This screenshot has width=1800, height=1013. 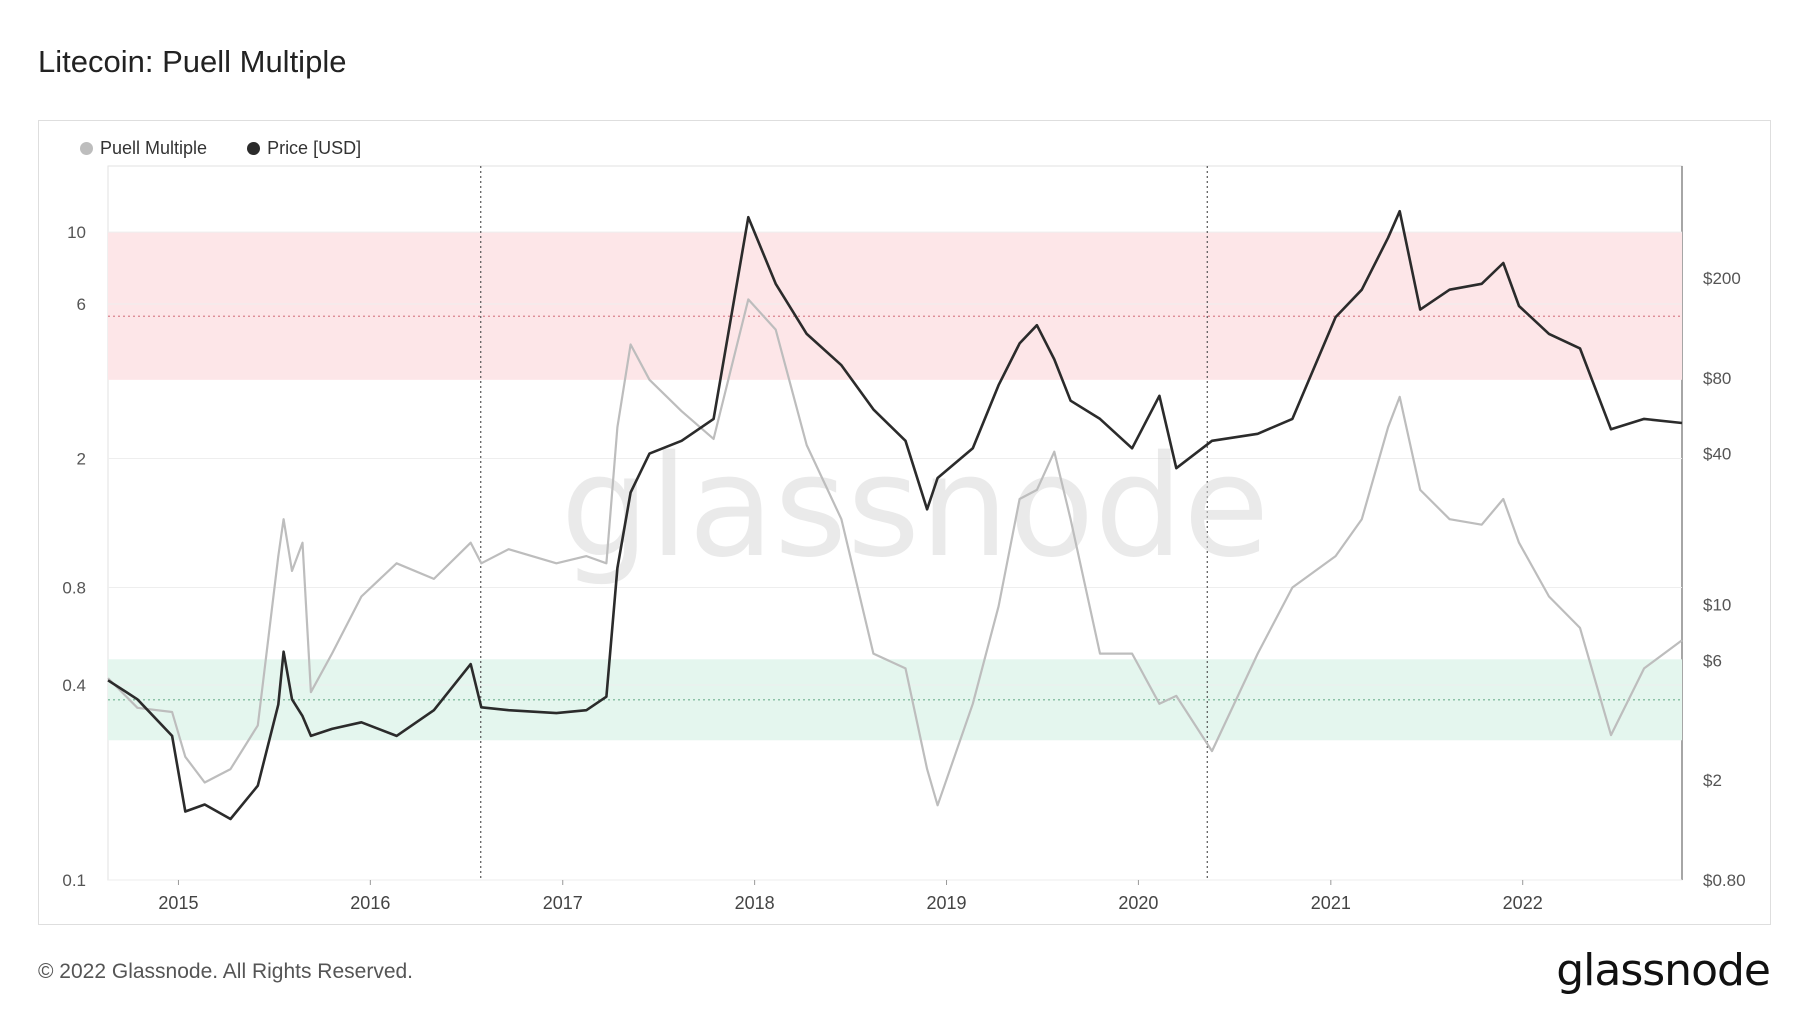 I want to click on y-right-tick-label: $6, so click(x=1712, y=660).